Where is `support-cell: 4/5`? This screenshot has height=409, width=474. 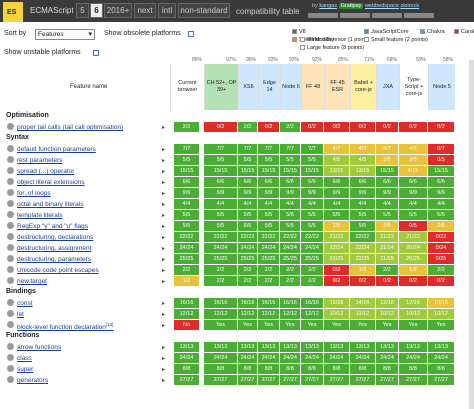 support-cell: 4/5 is located at coordinates (337, 160).